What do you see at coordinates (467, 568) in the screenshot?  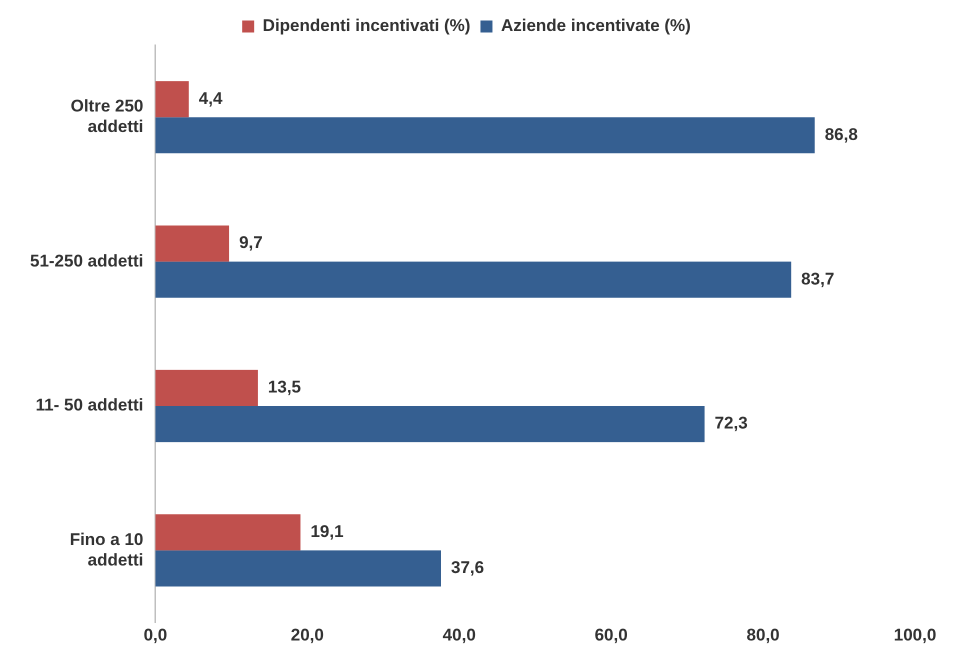 I see `data-label: 37,6` at bounding box center [467, 568].